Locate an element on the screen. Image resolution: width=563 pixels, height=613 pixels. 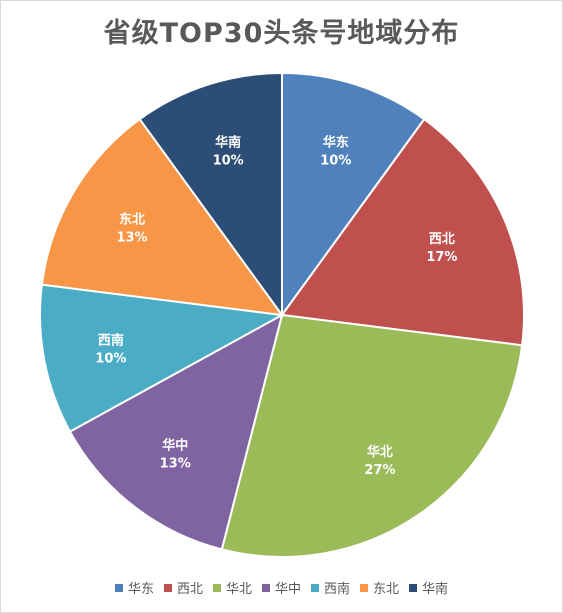
slice-category-label-1: 西北 is located at coordinates (442, 239).